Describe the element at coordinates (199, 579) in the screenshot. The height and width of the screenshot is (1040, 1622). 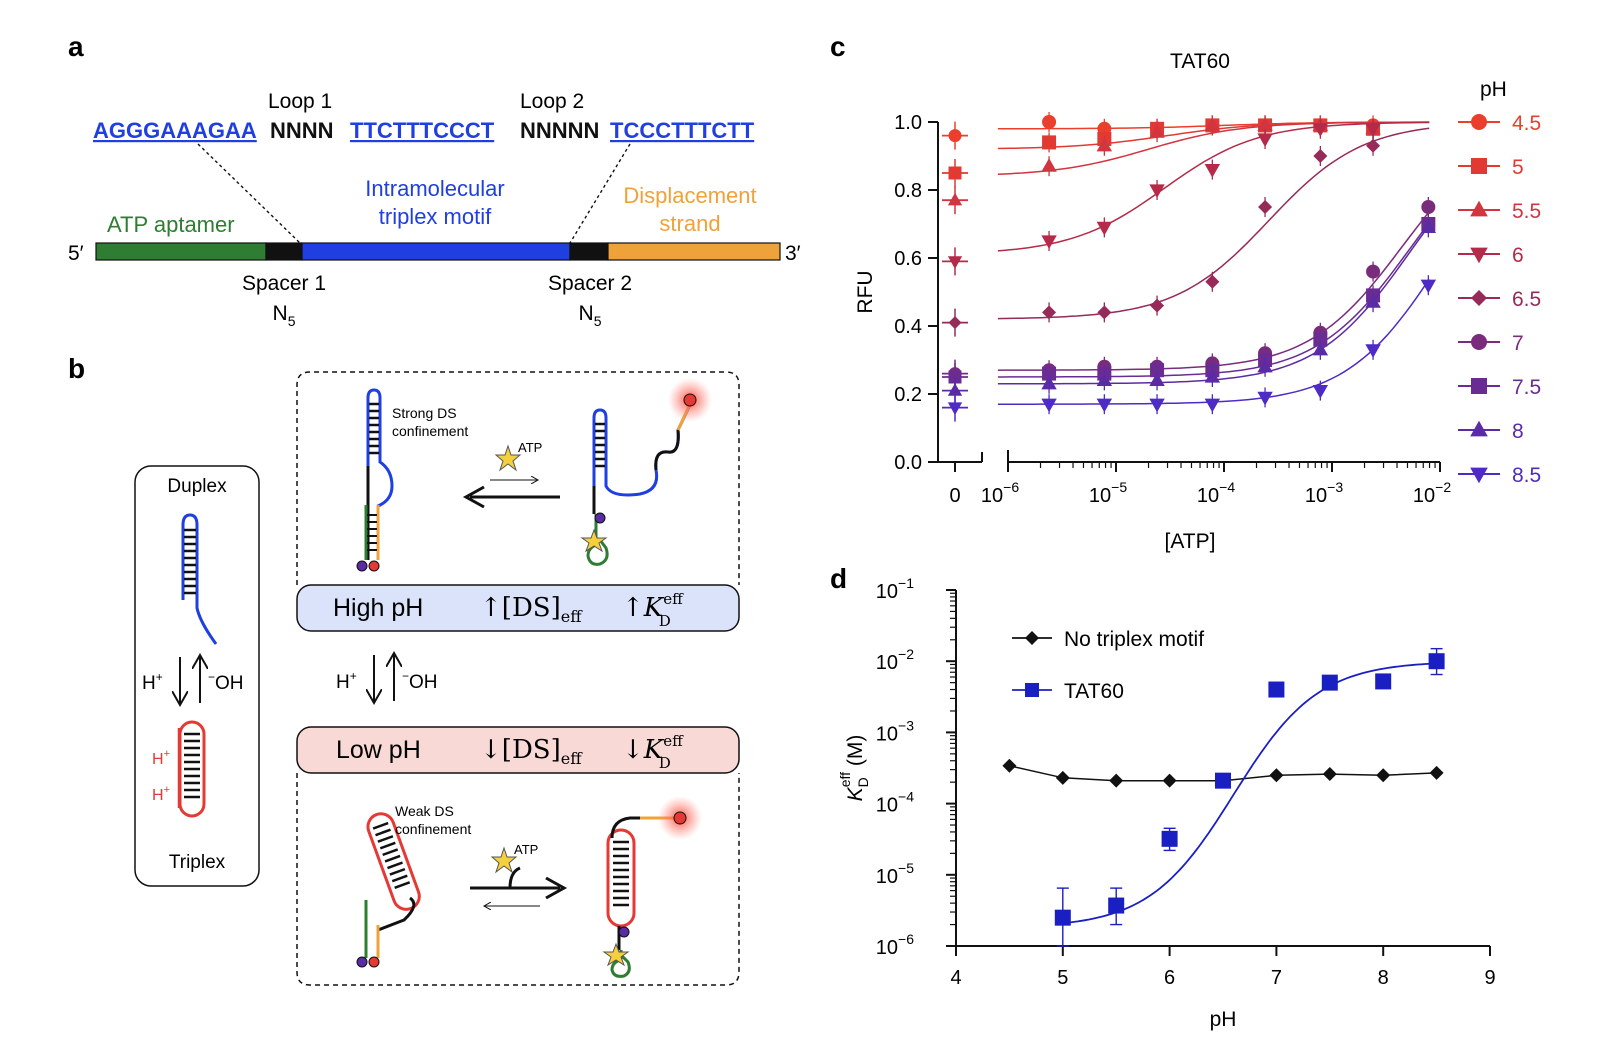
I see `duplex-hairpin` at that location.